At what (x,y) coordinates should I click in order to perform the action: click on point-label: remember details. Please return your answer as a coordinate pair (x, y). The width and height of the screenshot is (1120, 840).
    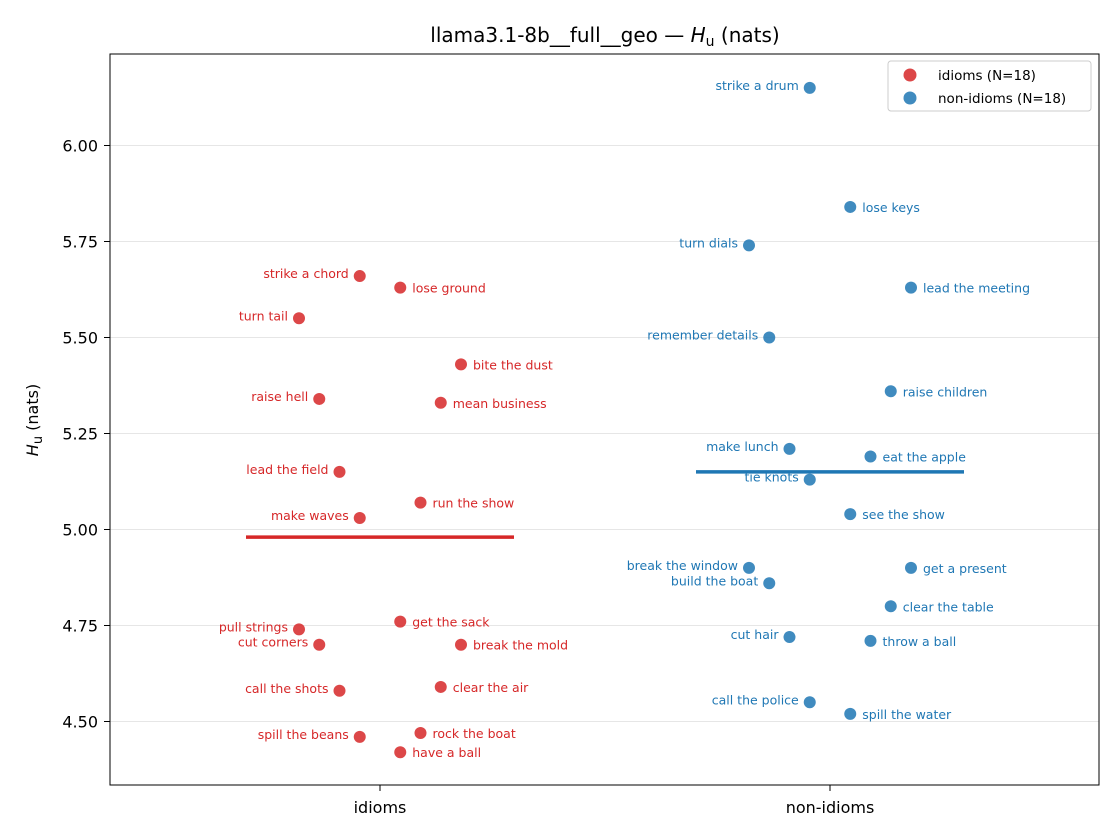
    Looking at the image, I should click on (702, 335).